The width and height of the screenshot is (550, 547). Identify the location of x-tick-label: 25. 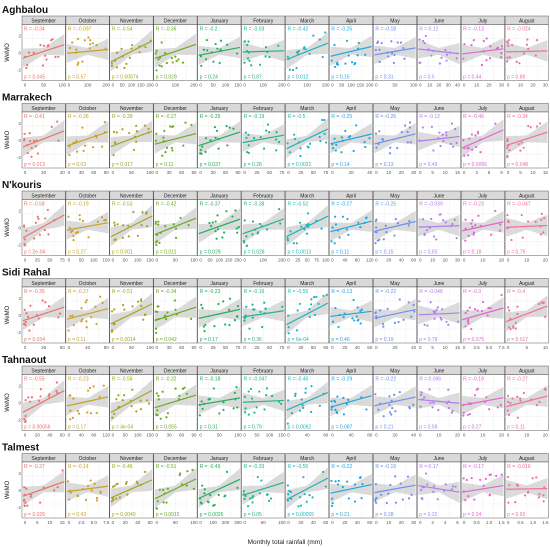
(258, 347).